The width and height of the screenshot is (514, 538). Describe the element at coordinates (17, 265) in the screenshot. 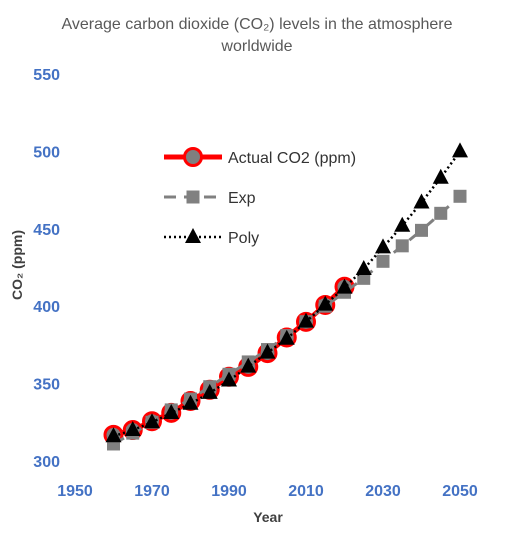

I see `y-axis-label: CO₂ (ppm)` at that location.